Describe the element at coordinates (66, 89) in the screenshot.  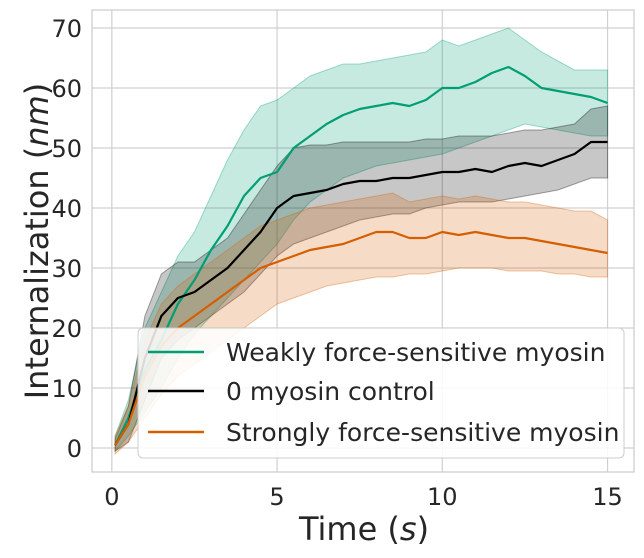
I see `y-tick-label: 60` at that location.